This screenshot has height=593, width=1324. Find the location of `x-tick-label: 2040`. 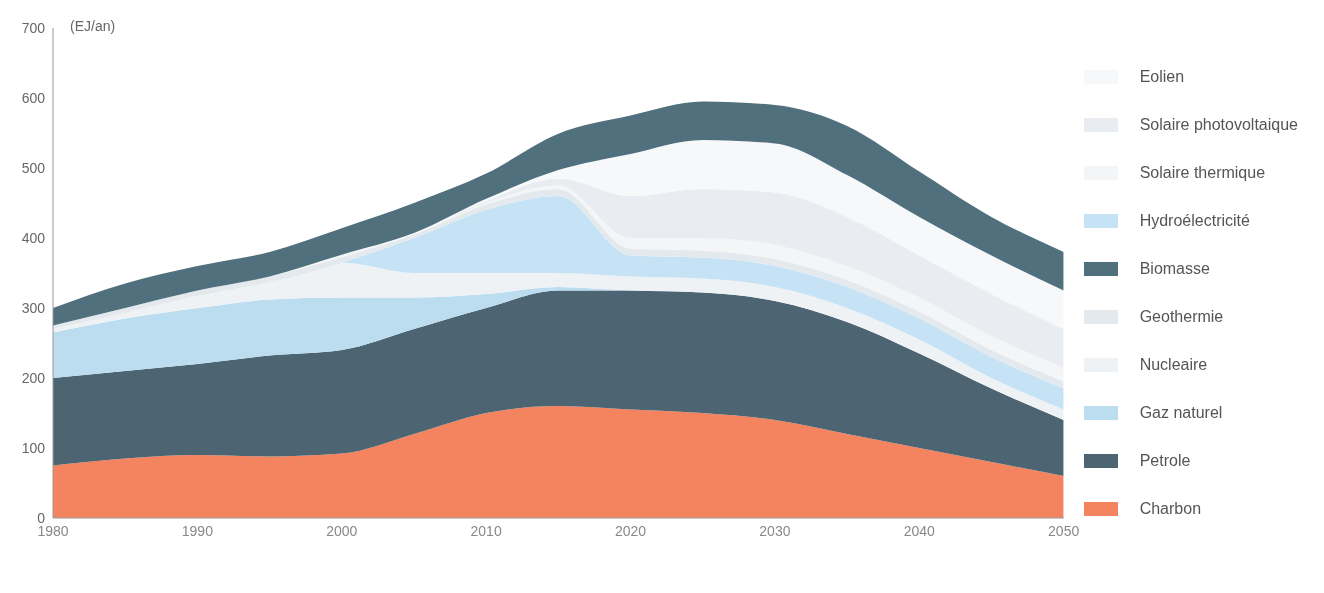

x-tick-label: 2040 is located at coordinates (919, 530).